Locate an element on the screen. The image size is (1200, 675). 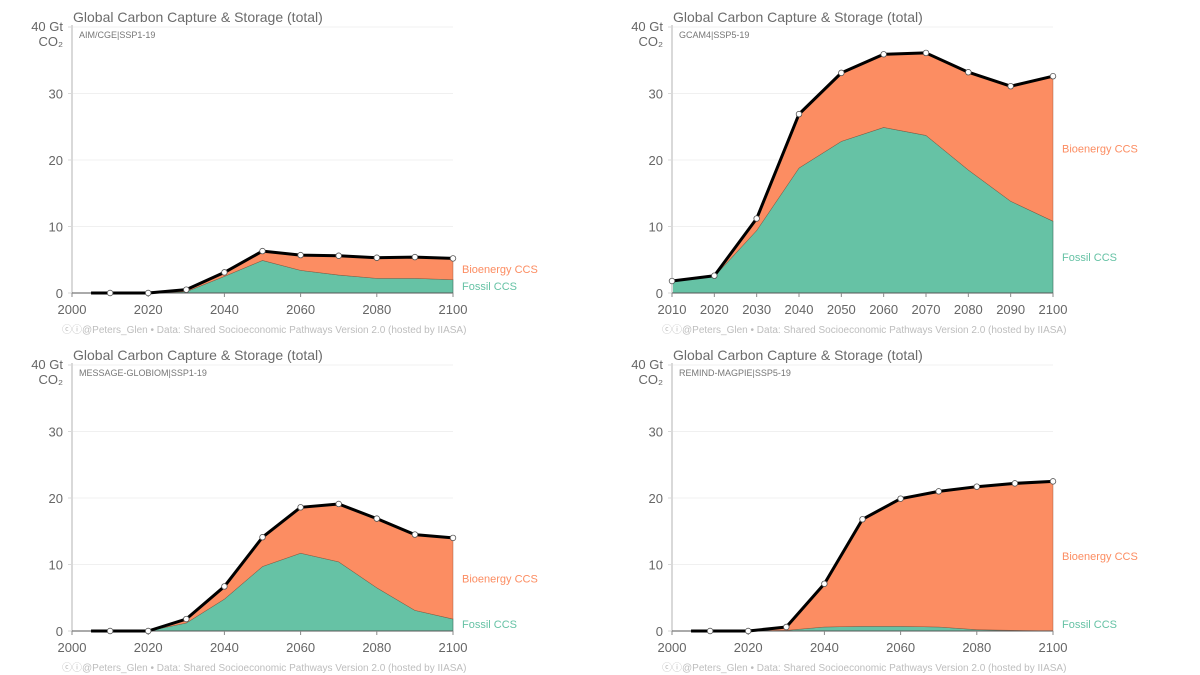
model-scenario-label: REMIND-MAGPIE|SSP5-19 is located at coordinates (735, 373).